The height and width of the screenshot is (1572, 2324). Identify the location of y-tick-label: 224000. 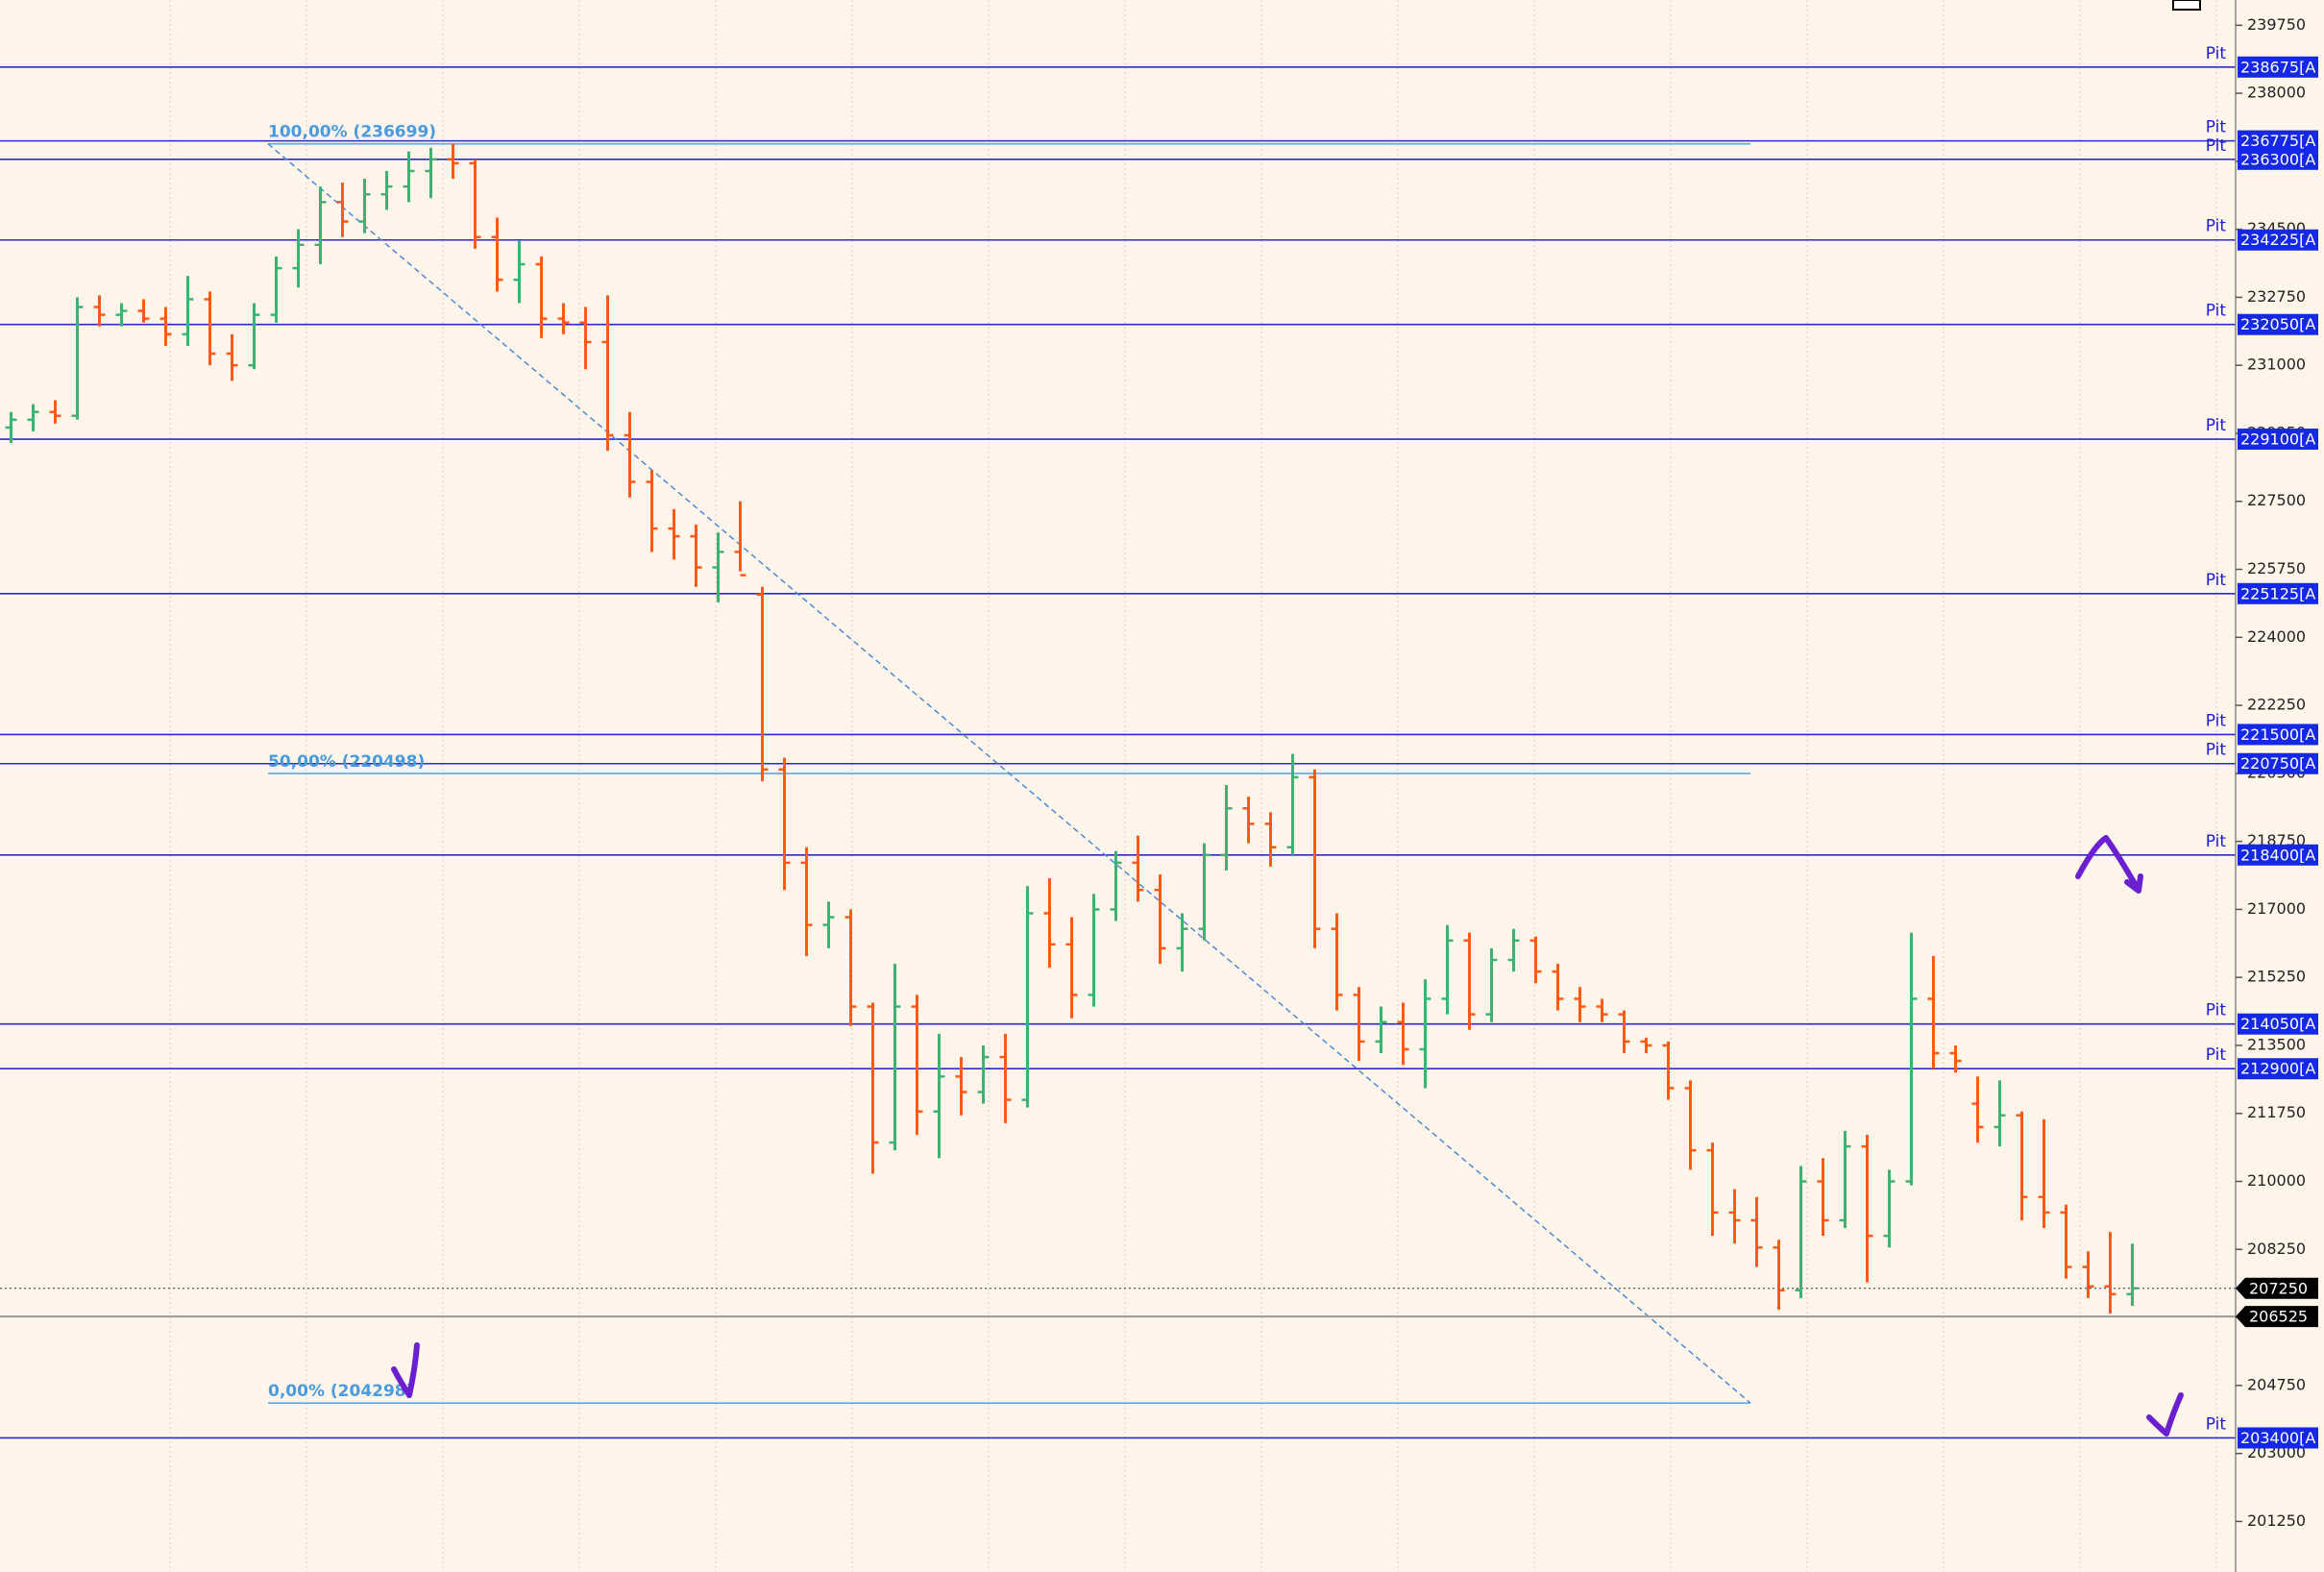
(2276, 636).